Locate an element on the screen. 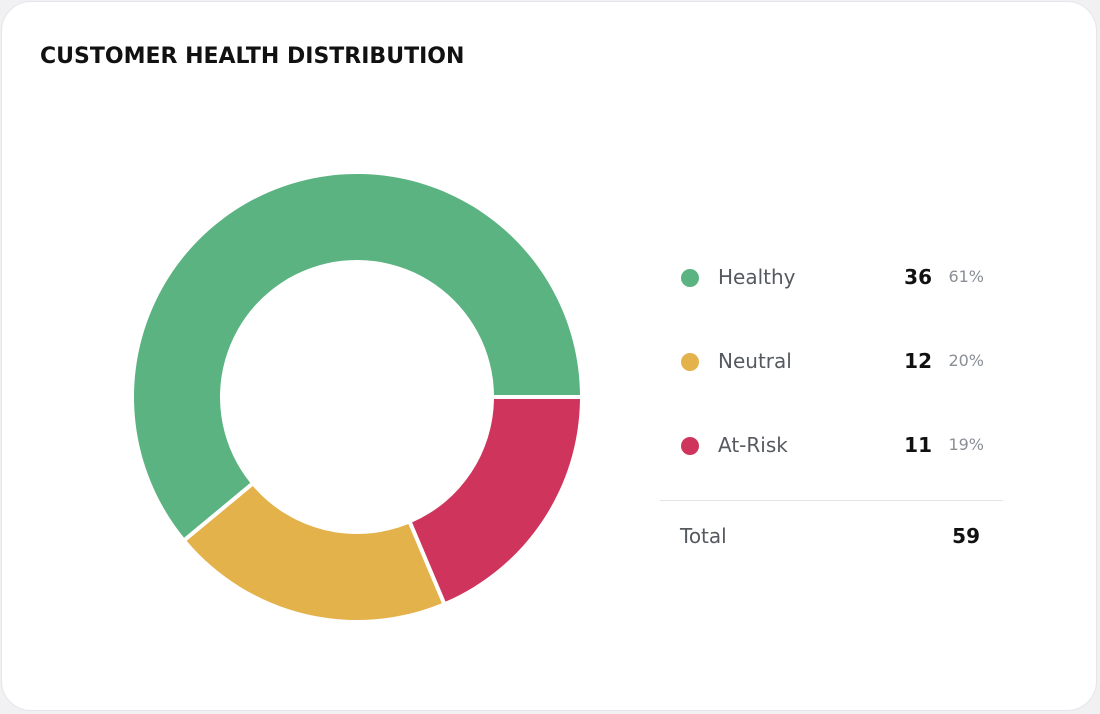  legend-dot-at-risk is located at coordinates (690, 446).